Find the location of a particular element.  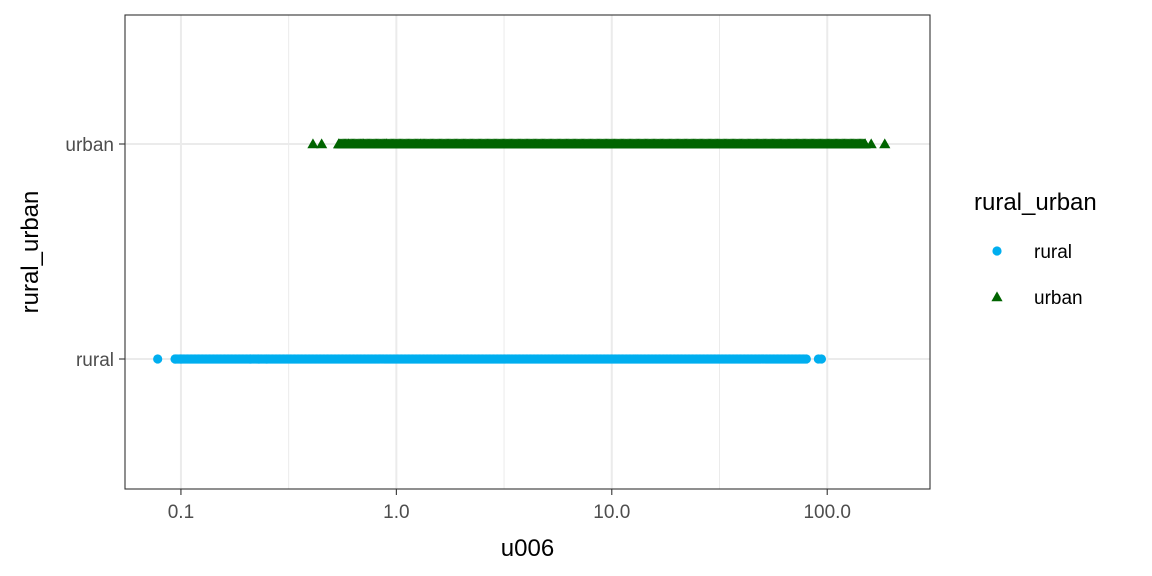

x-axis-title: u006 is located at coordinates (527, 548).